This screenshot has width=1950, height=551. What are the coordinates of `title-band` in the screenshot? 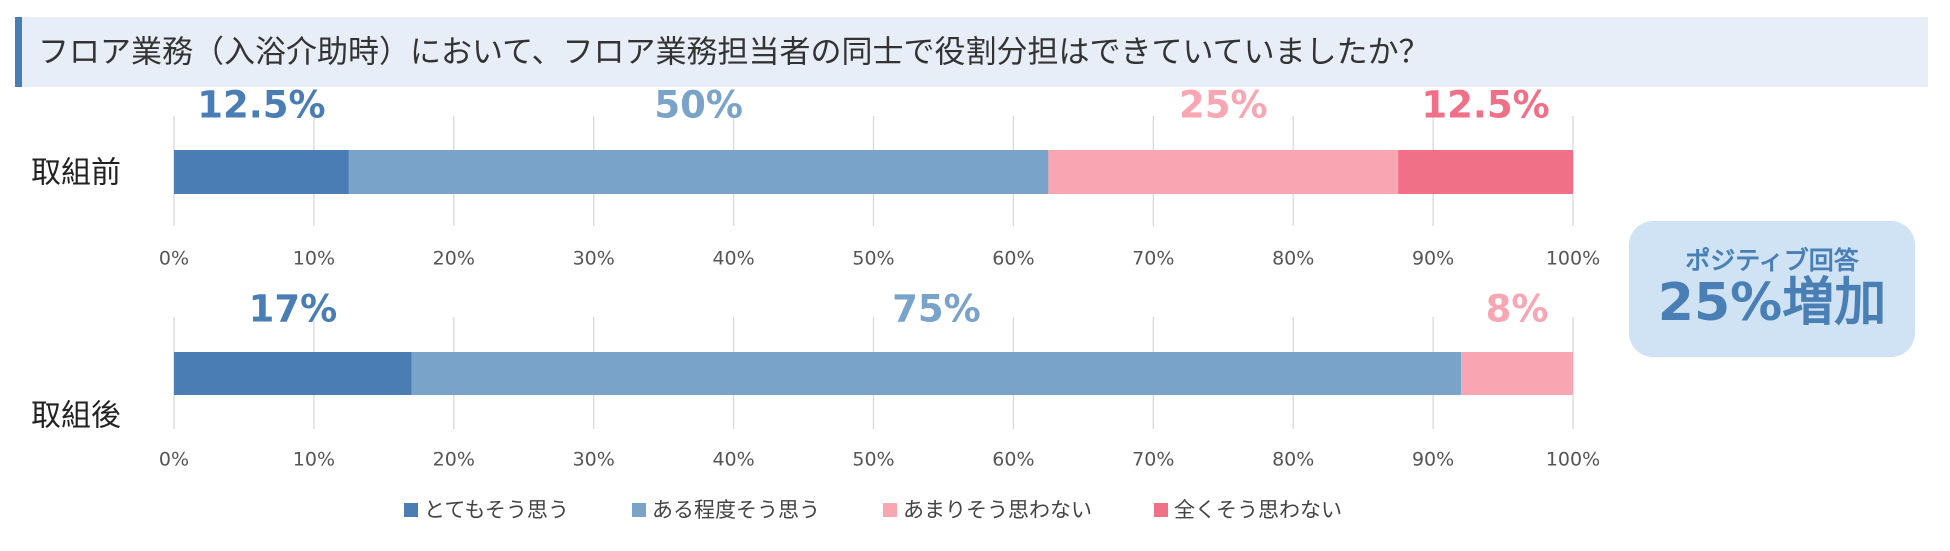 It's located at (971, 52).